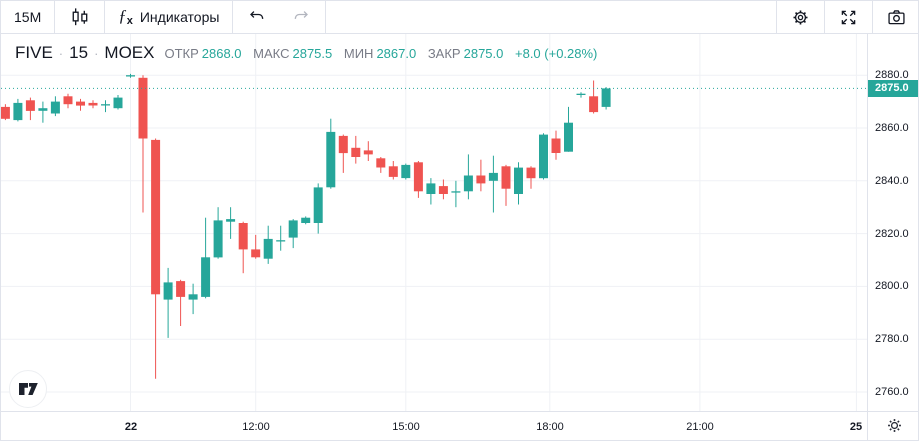 The width and height of the screenshot is (919, 441). I want to click on fullscreen-expand-icon, so click(848, 17).